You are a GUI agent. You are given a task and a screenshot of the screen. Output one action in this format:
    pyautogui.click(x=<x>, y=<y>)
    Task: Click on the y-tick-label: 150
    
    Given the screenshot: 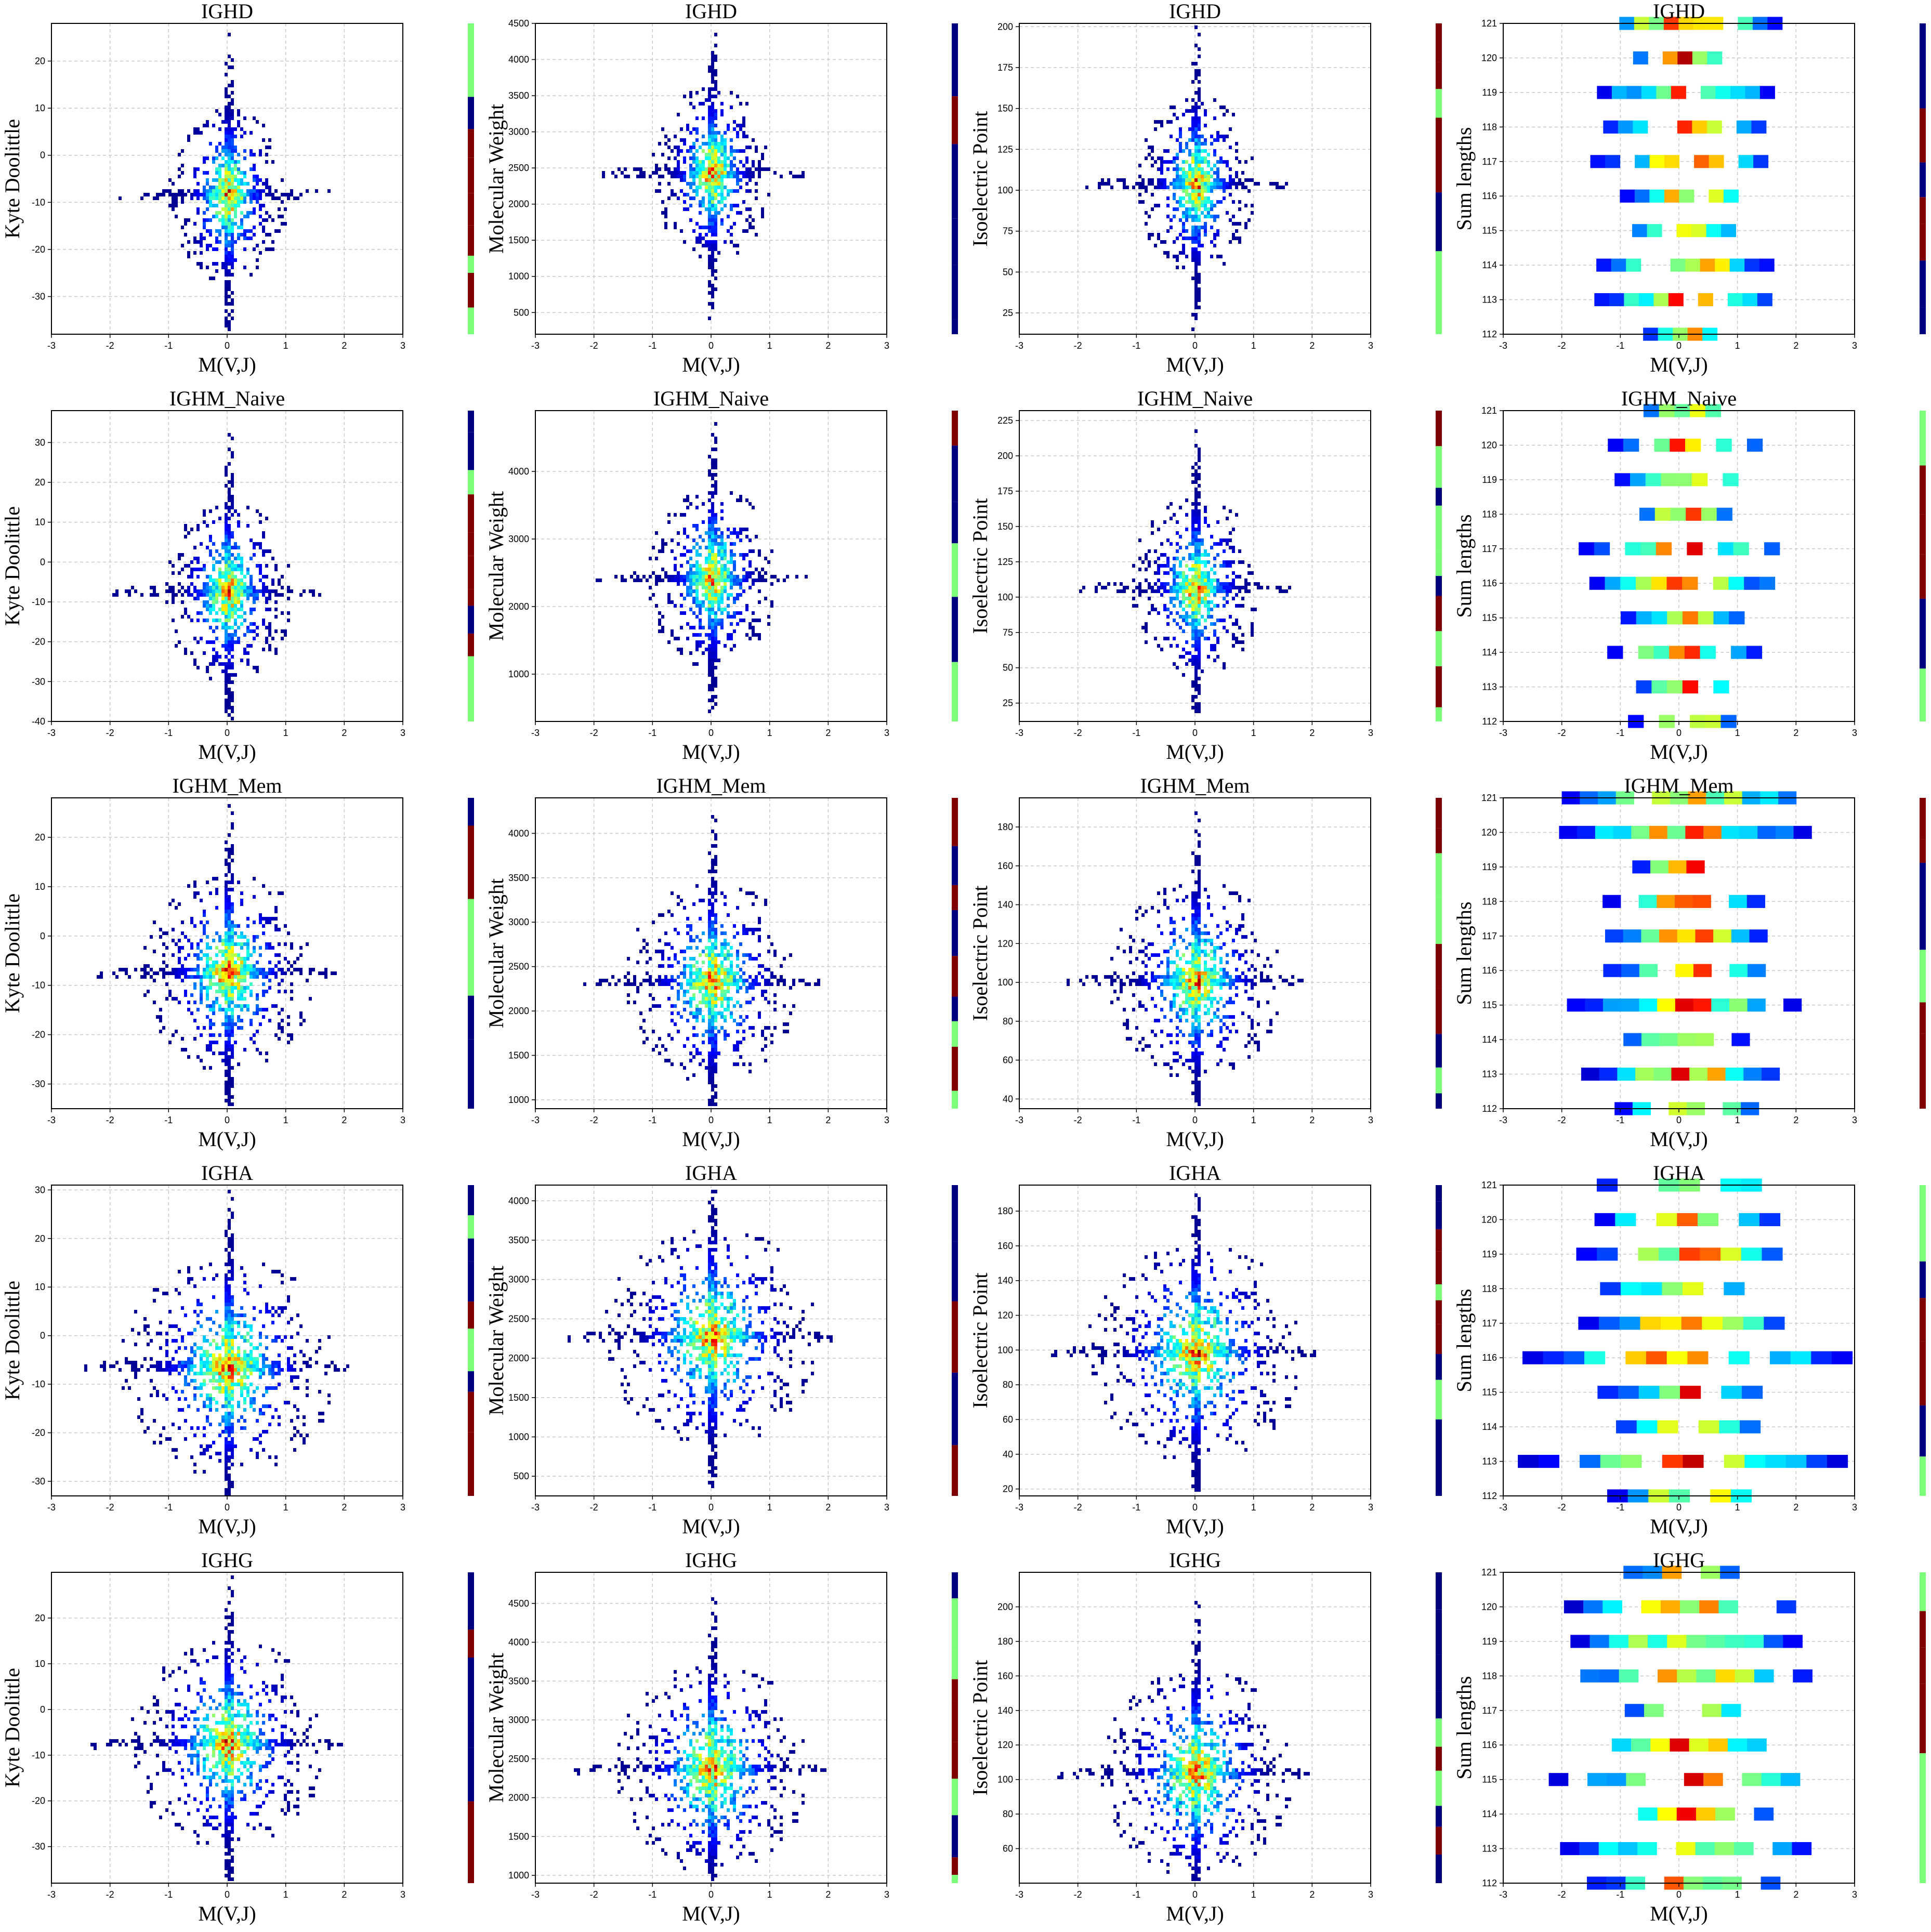 What is the action you would take?
    pyautogui.click(x=1005, y=108)
    